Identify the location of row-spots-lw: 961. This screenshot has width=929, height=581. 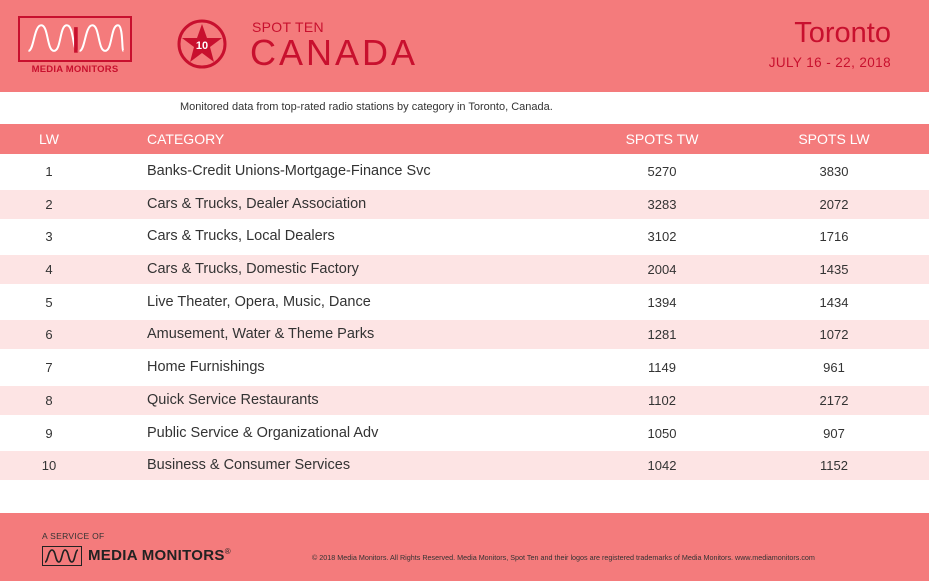
(834, 368).